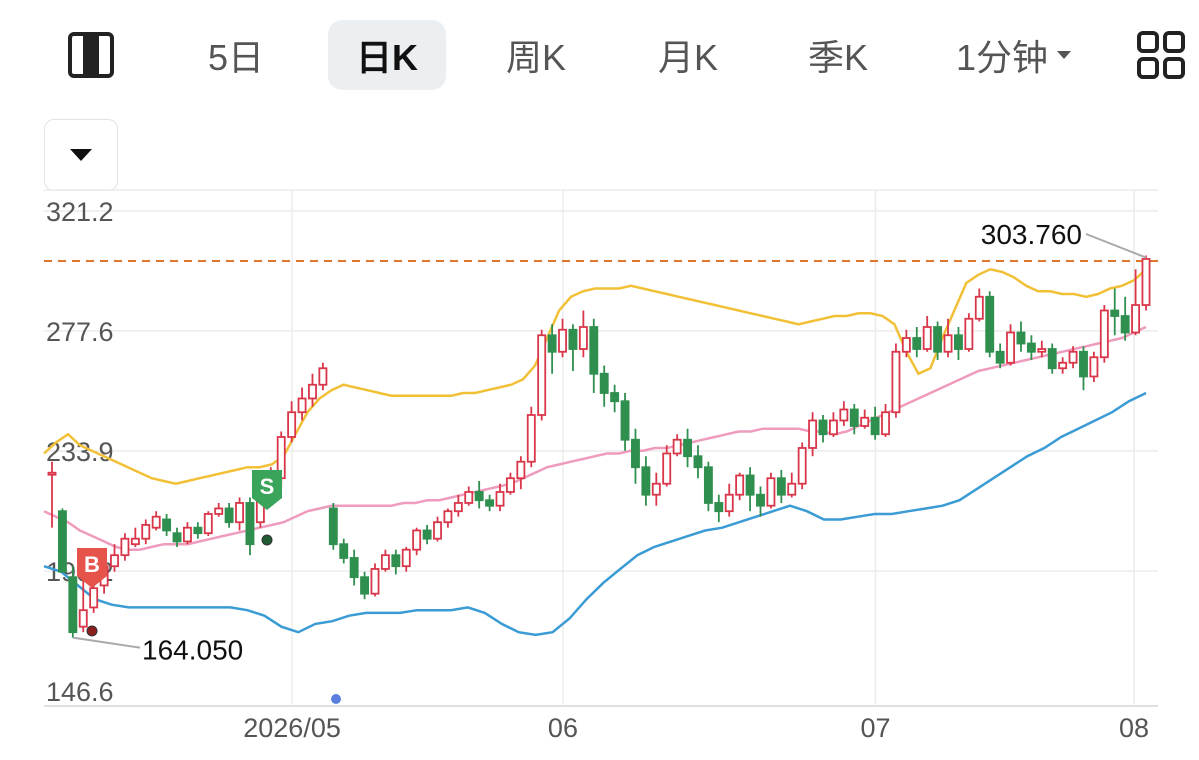 The image size is (1199, 760). I want to click on indicator-dropdown, so click(81, 155).